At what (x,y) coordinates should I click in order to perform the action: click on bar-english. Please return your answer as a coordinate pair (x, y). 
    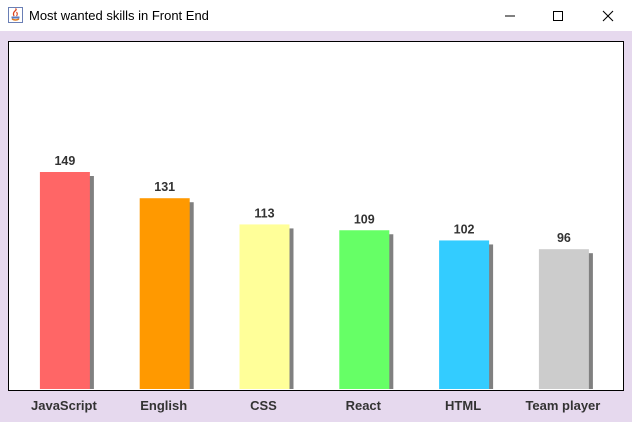
    Looking at the image, I should click on (164, 293).